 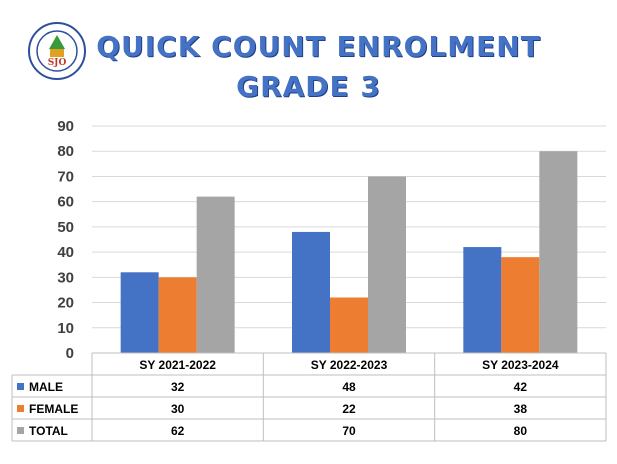 What do you see at coordinates (521, 387) in the screenshot?
I see `data-label: 42` at bounding box center [521, 387].